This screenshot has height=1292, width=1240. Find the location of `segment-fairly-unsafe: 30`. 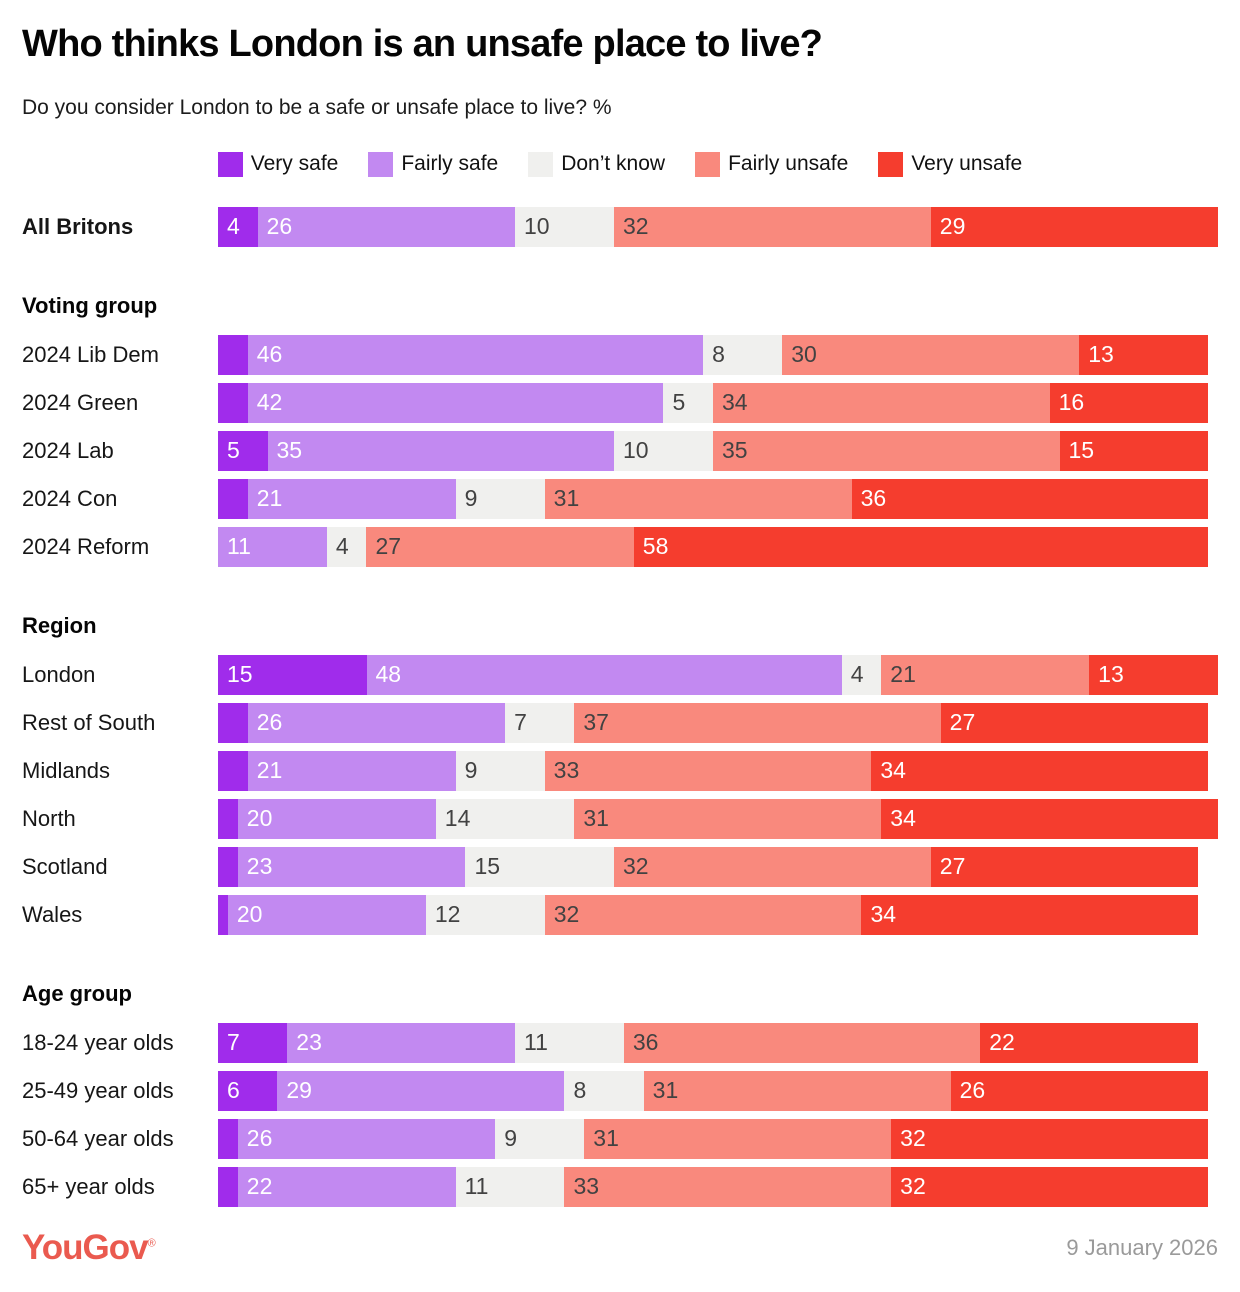

segment-fairly-unsafe: 30 is located at coordinates (931, 354).